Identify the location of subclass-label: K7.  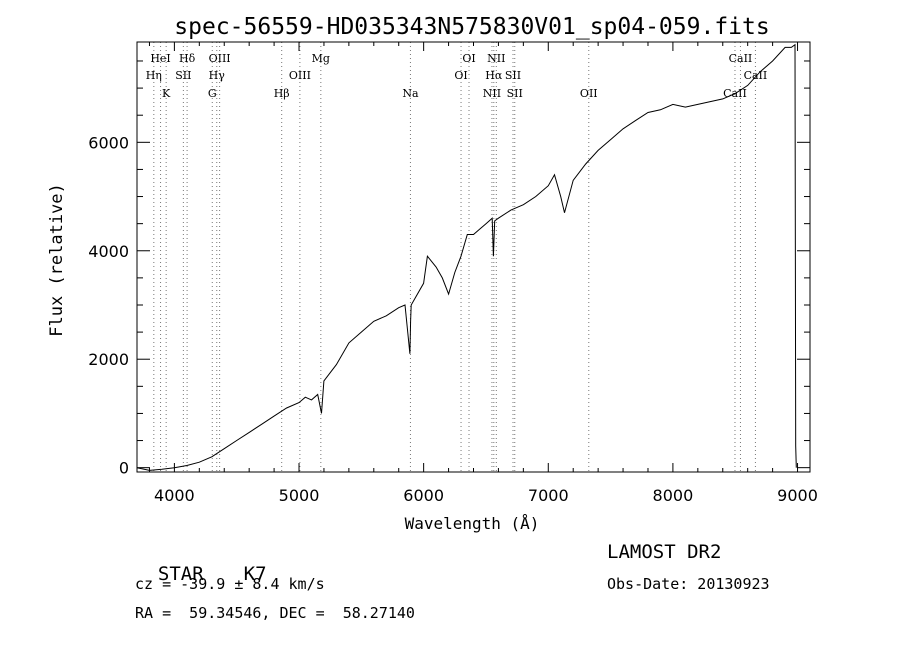
(255, 574).